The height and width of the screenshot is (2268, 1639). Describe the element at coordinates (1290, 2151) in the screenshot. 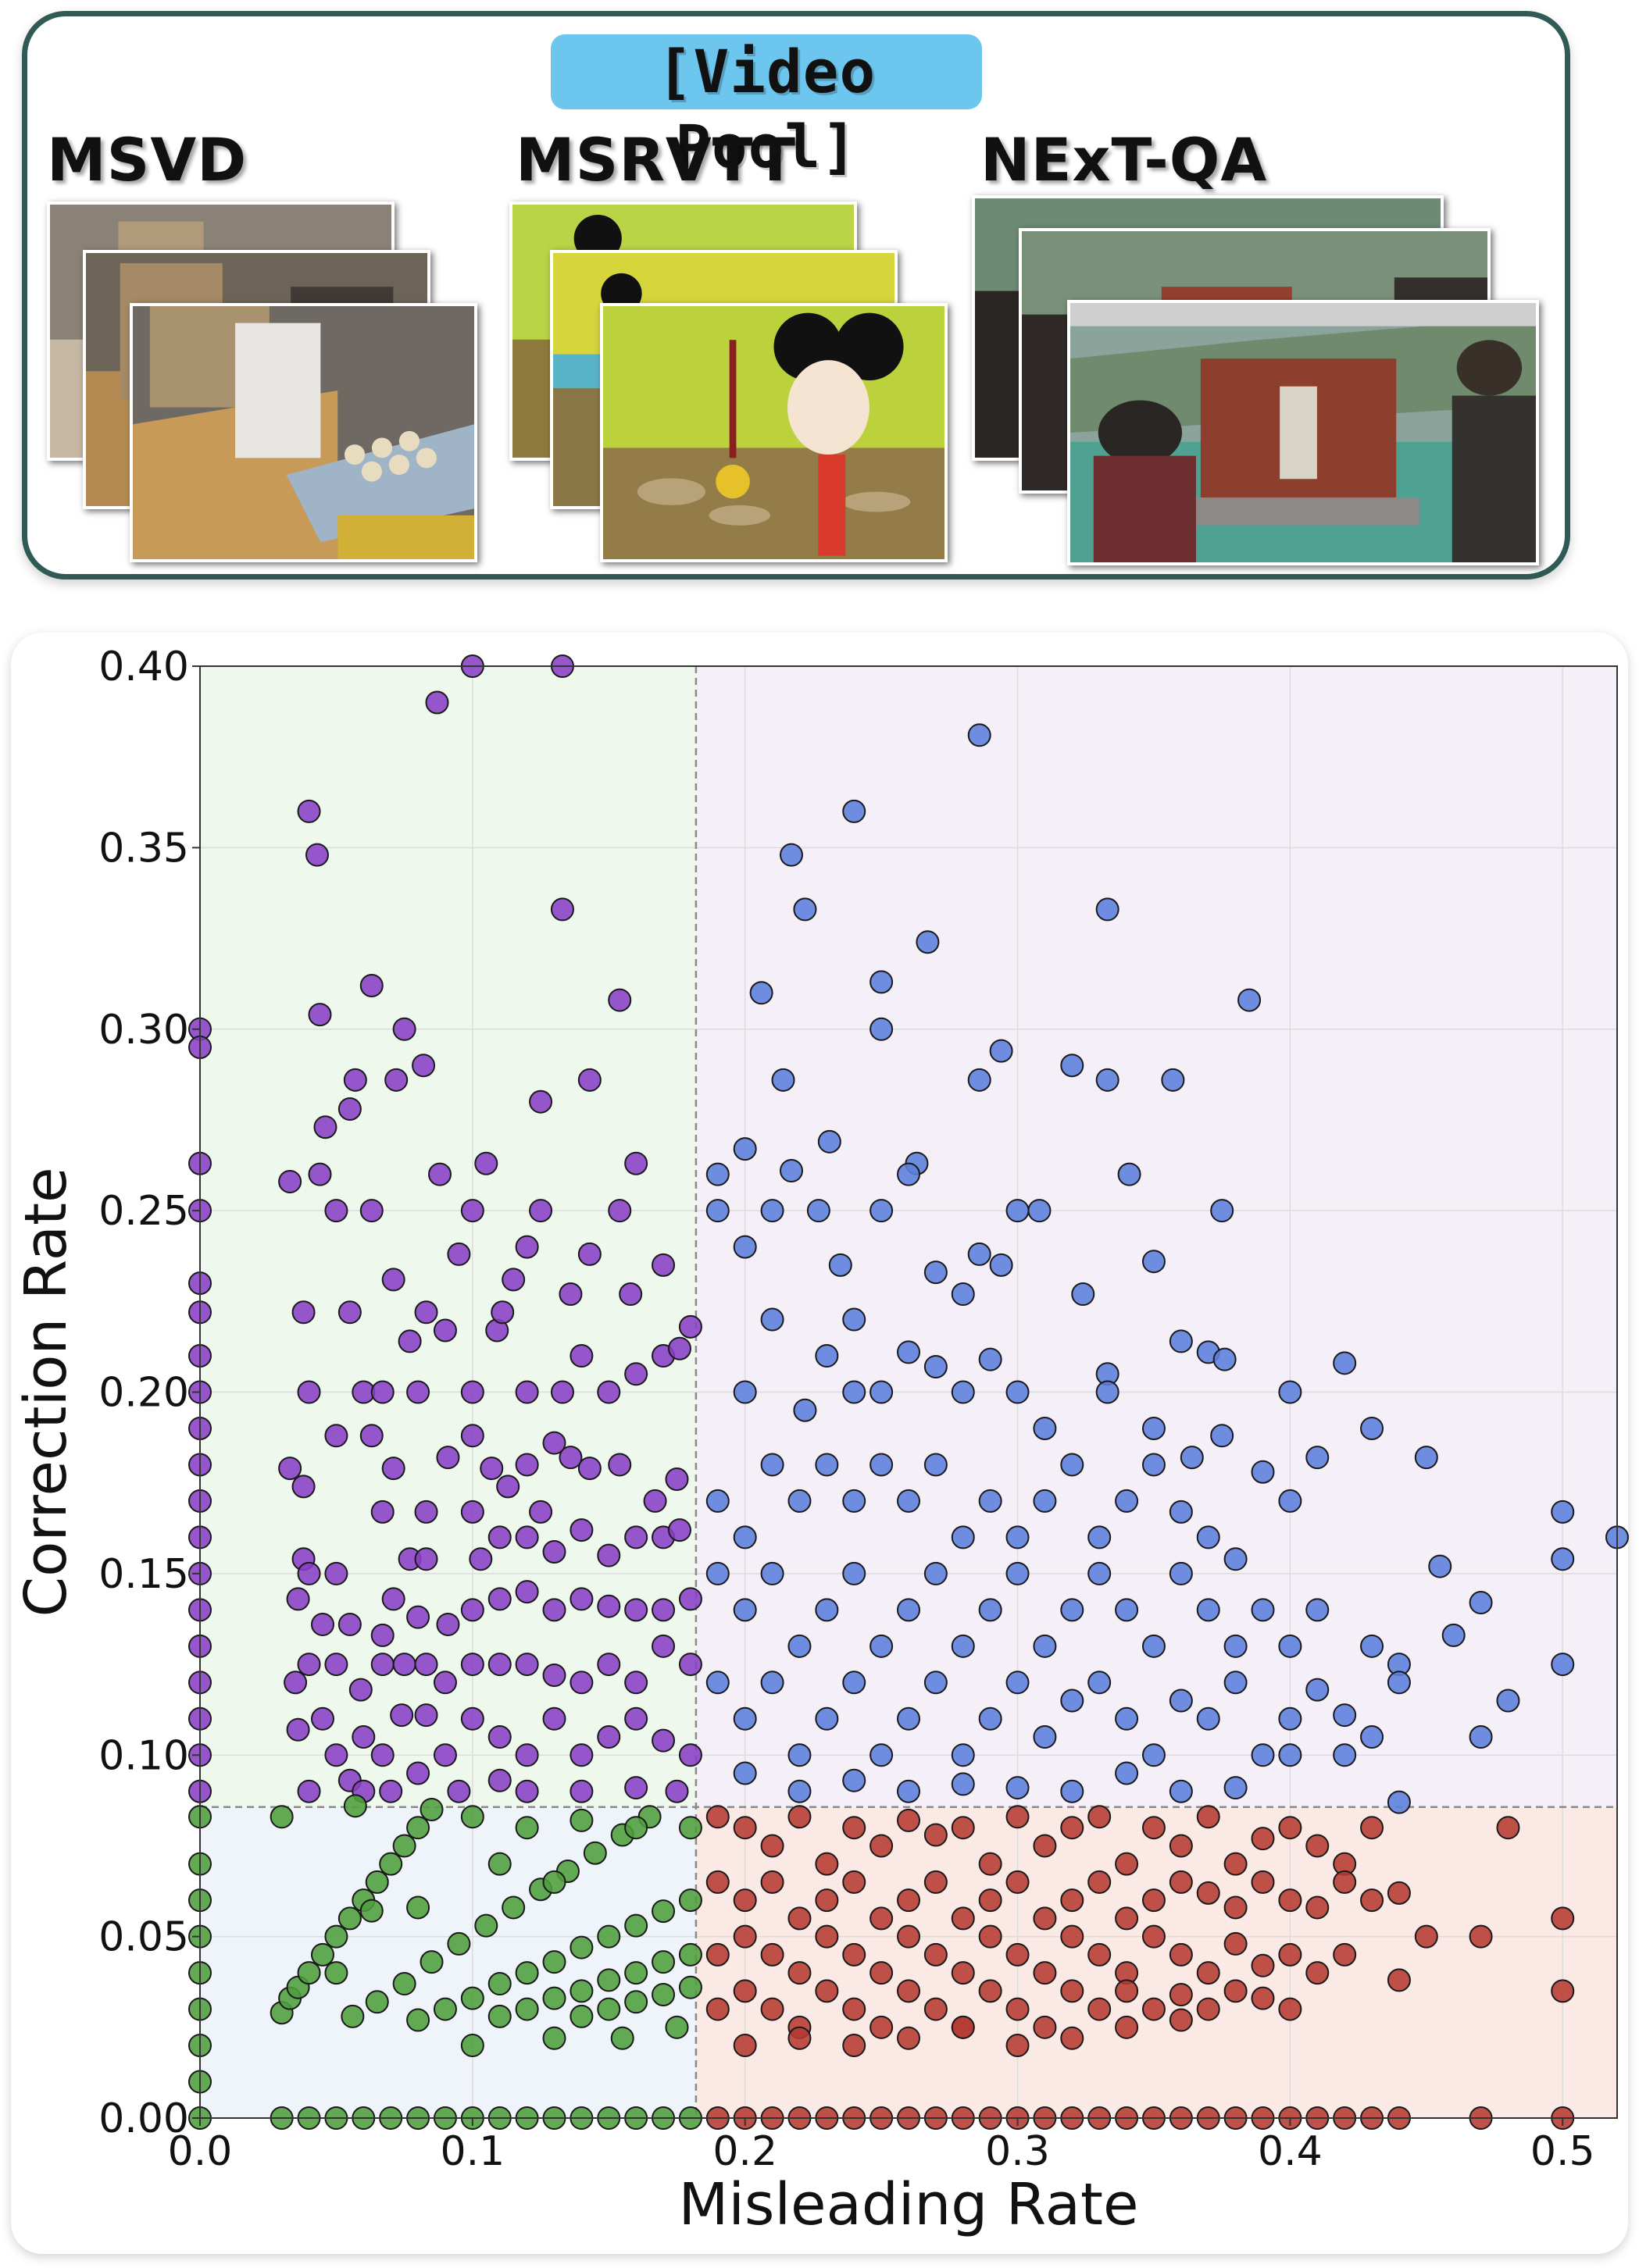

I see `x-tick-label: 0.4` at that location.